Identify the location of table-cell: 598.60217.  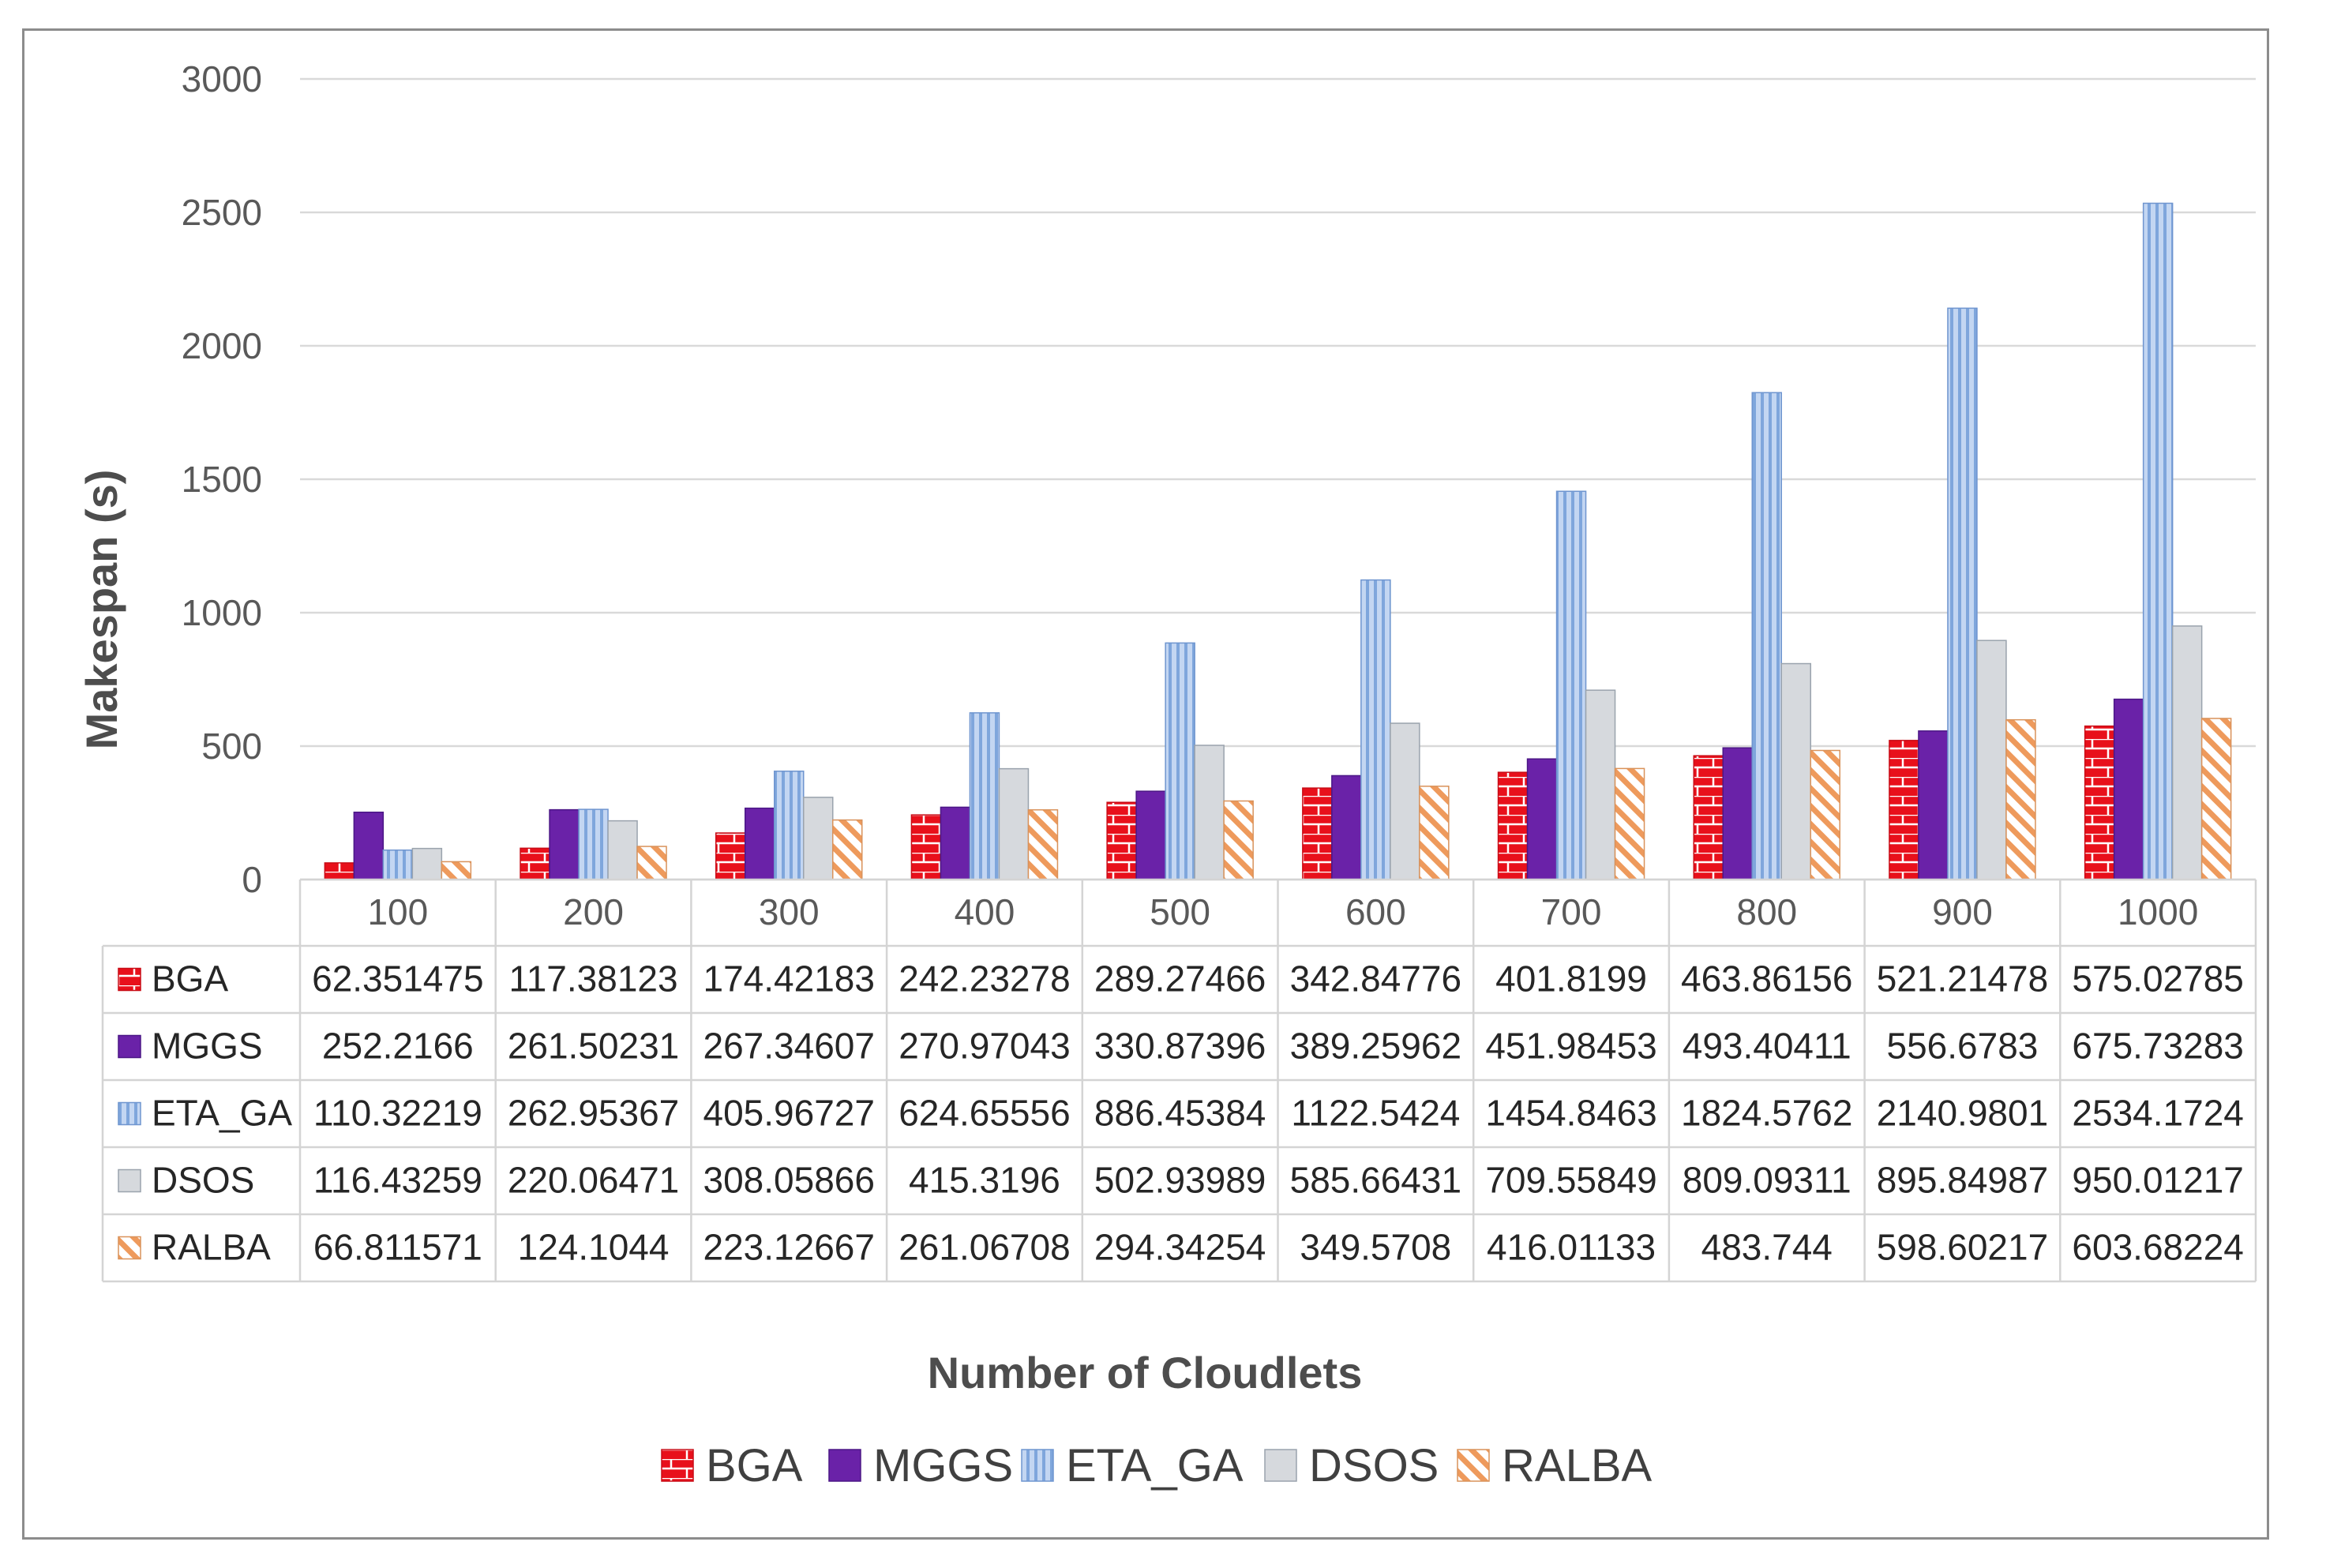
(1962, 1247).